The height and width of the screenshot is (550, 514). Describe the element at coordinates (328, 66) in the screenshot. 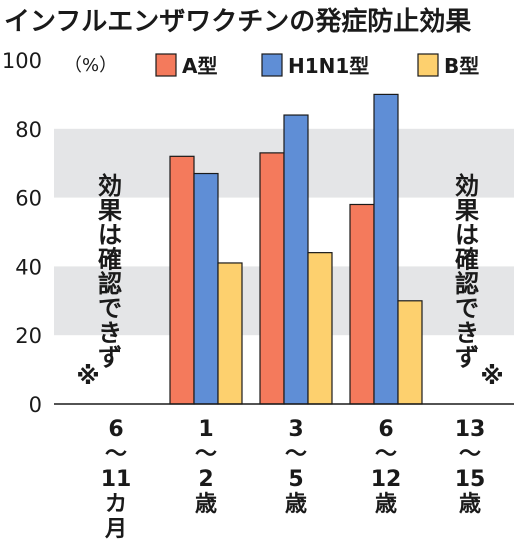

I see `legend-label-H1N1型: H1N1型` at that location.